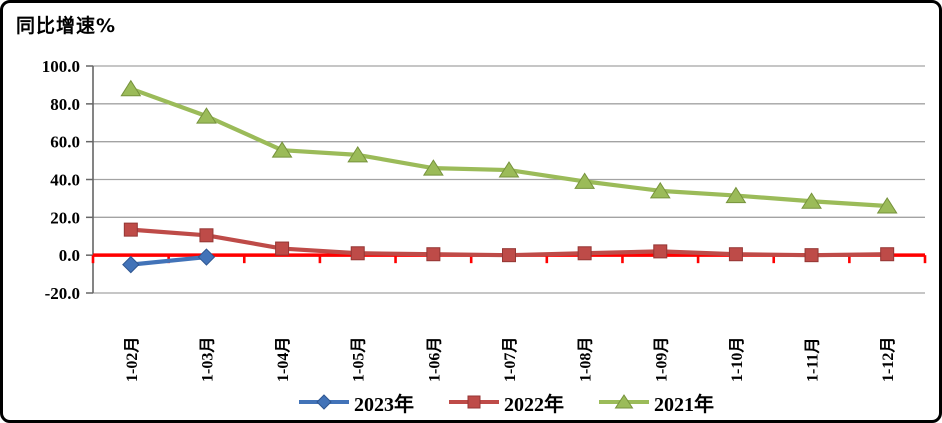 The width and height of the screenshot is (942, 423). Describe the element at coordinates (384, 404) in the screenshot. I see `legend-label: 2023年` at that location.